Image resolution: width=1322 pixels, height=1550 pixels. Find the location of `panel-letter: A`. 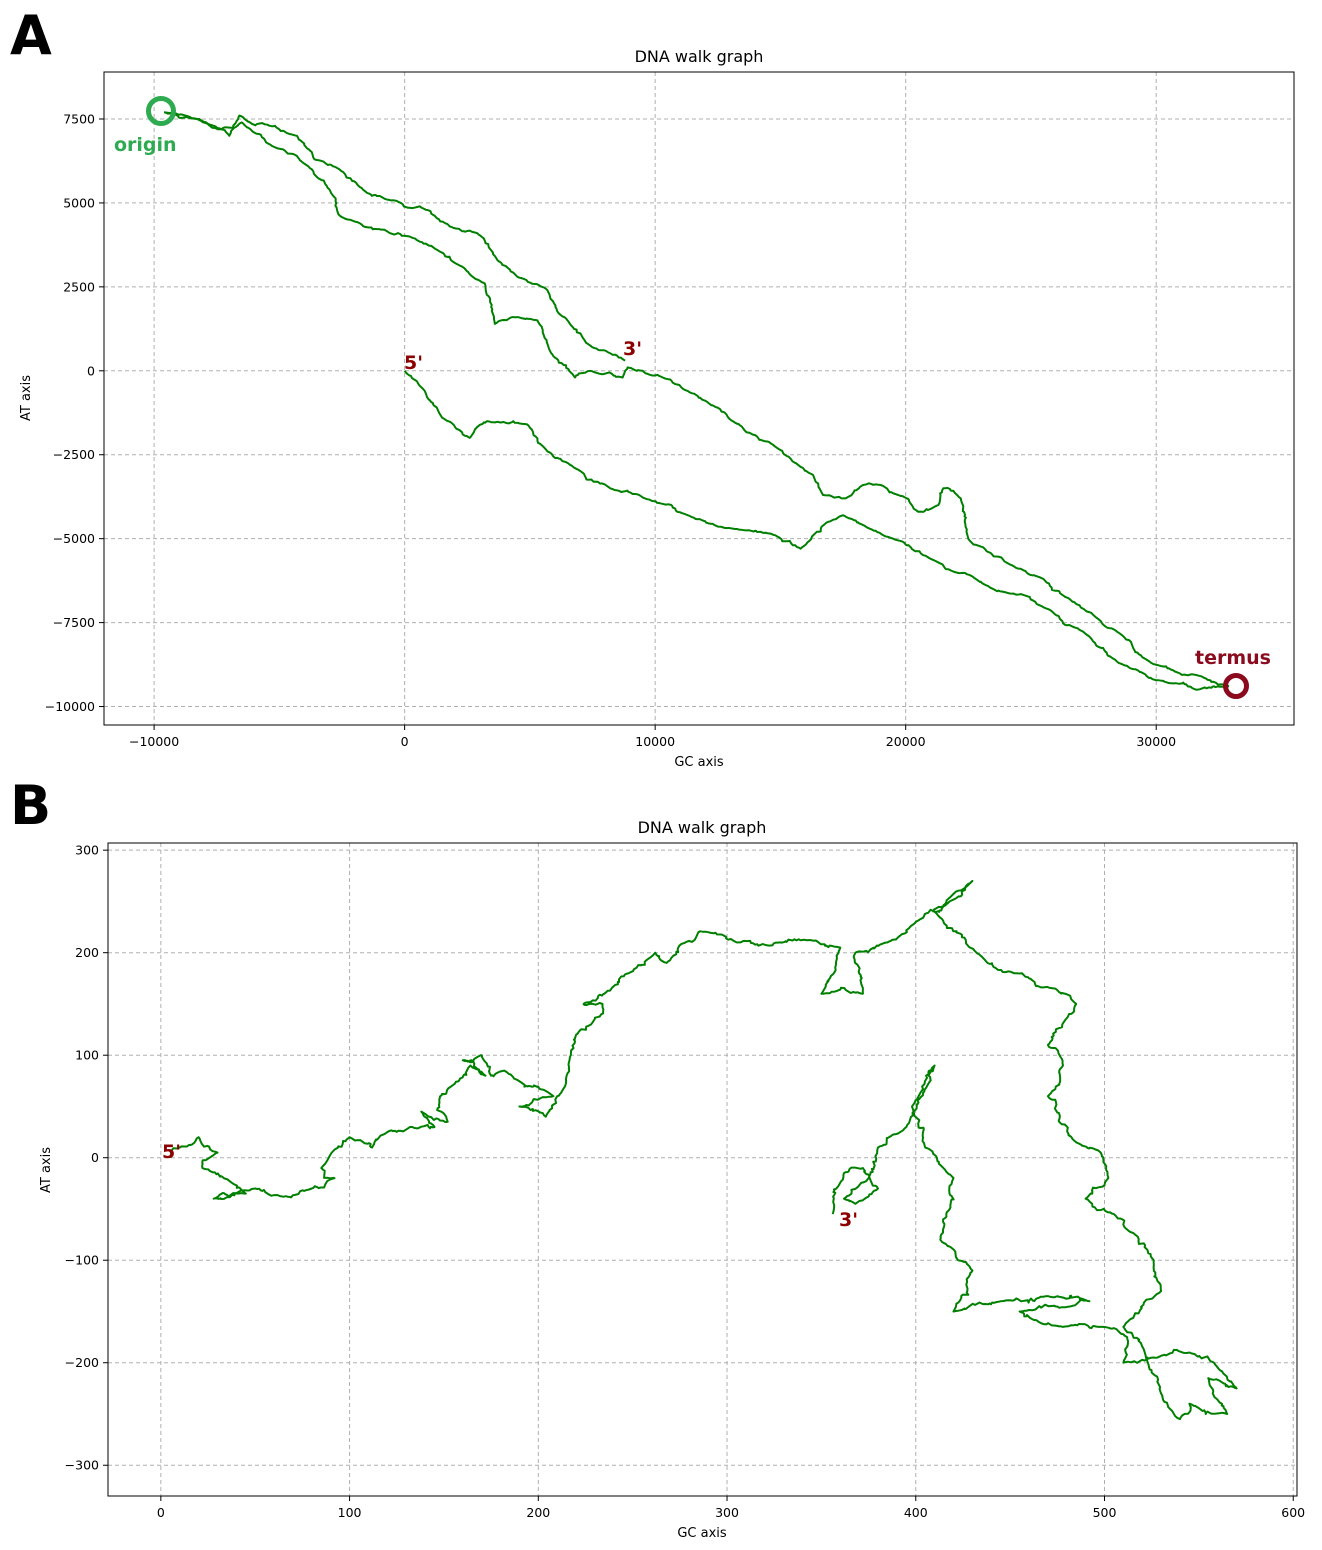

panel-letter: A is located at coordinates (31, 35).